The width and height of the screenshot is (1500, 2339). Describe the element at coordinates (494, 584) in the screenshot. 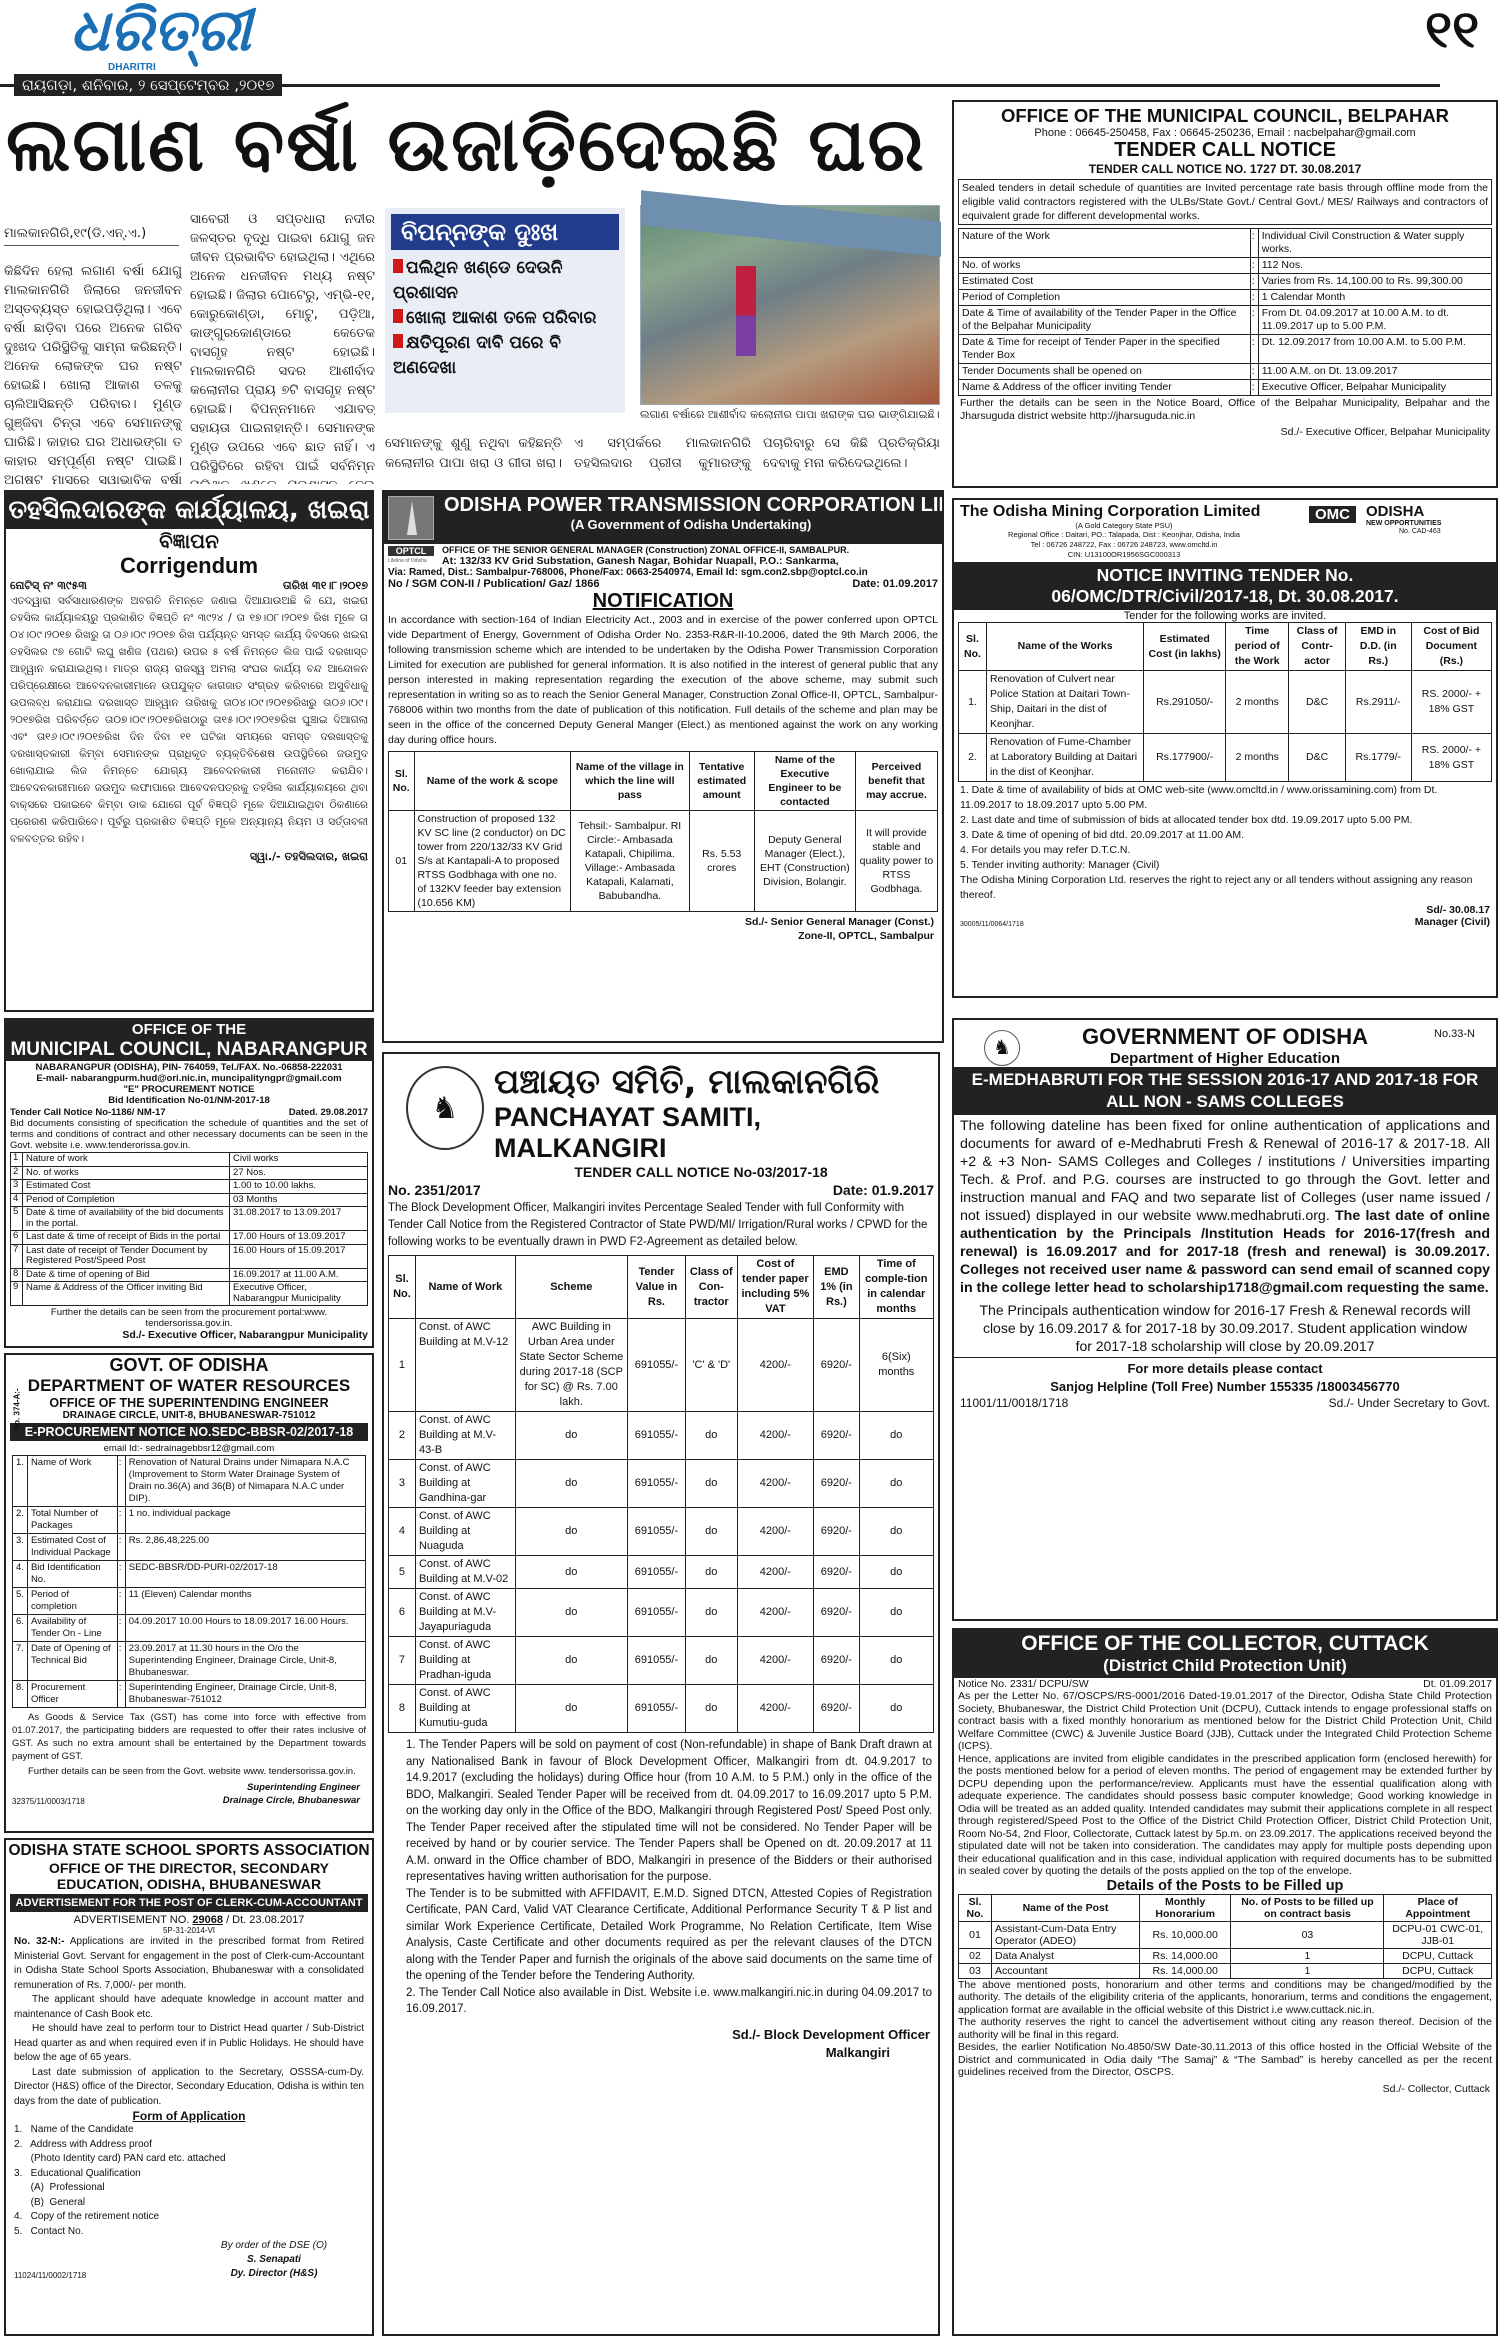

I see `optcl-ref: No / SGM CON-II / Publication/ Gaz/ 1866` at that location.